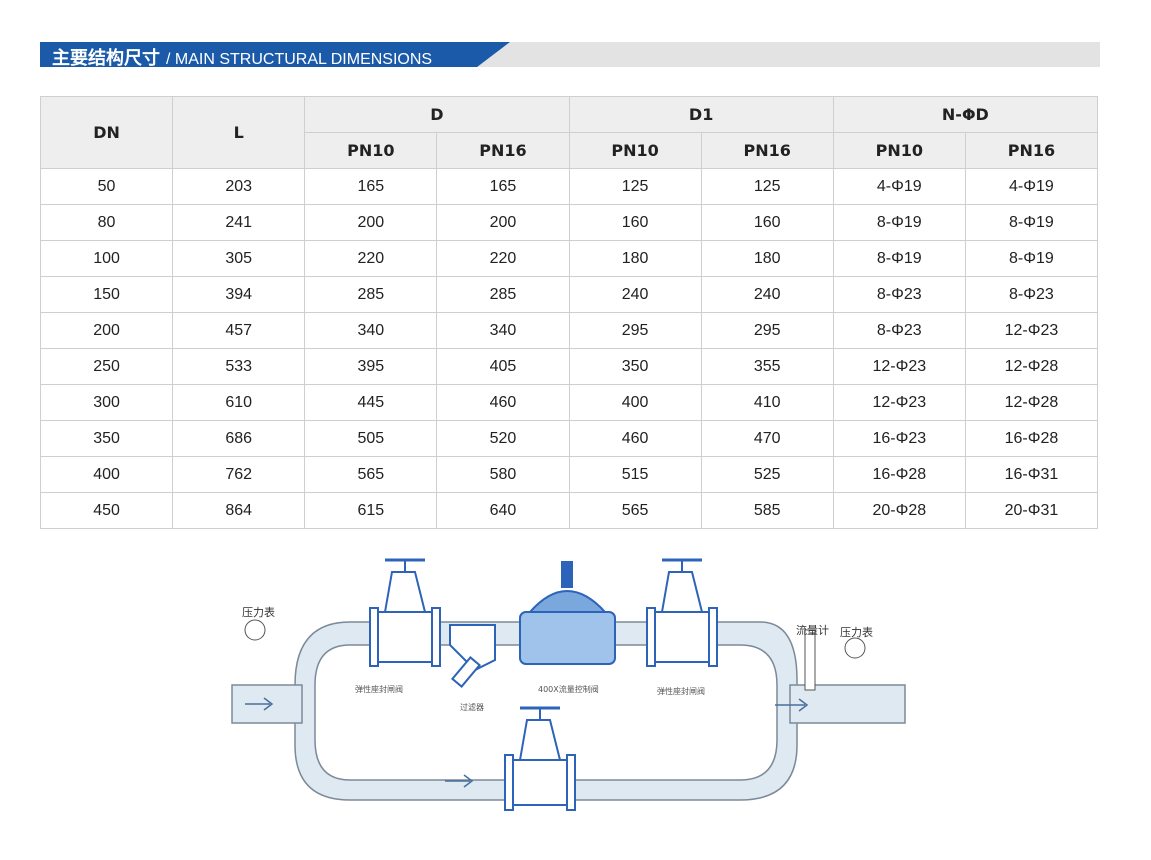 The height and width of the screenshot is (860, 1151). Describe the element at coordinates (299, 59) in the screenshot. I see `section-title-en: / MAIN STRUCTURAL DIMENSIONS` at that location.